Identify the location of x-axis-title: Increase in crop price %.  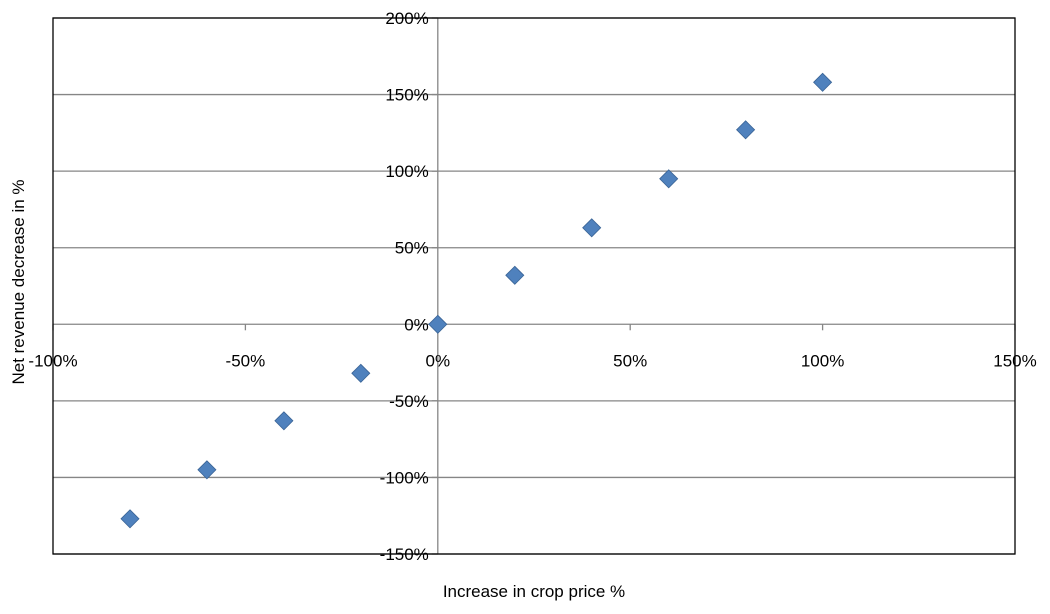
(534, 591).